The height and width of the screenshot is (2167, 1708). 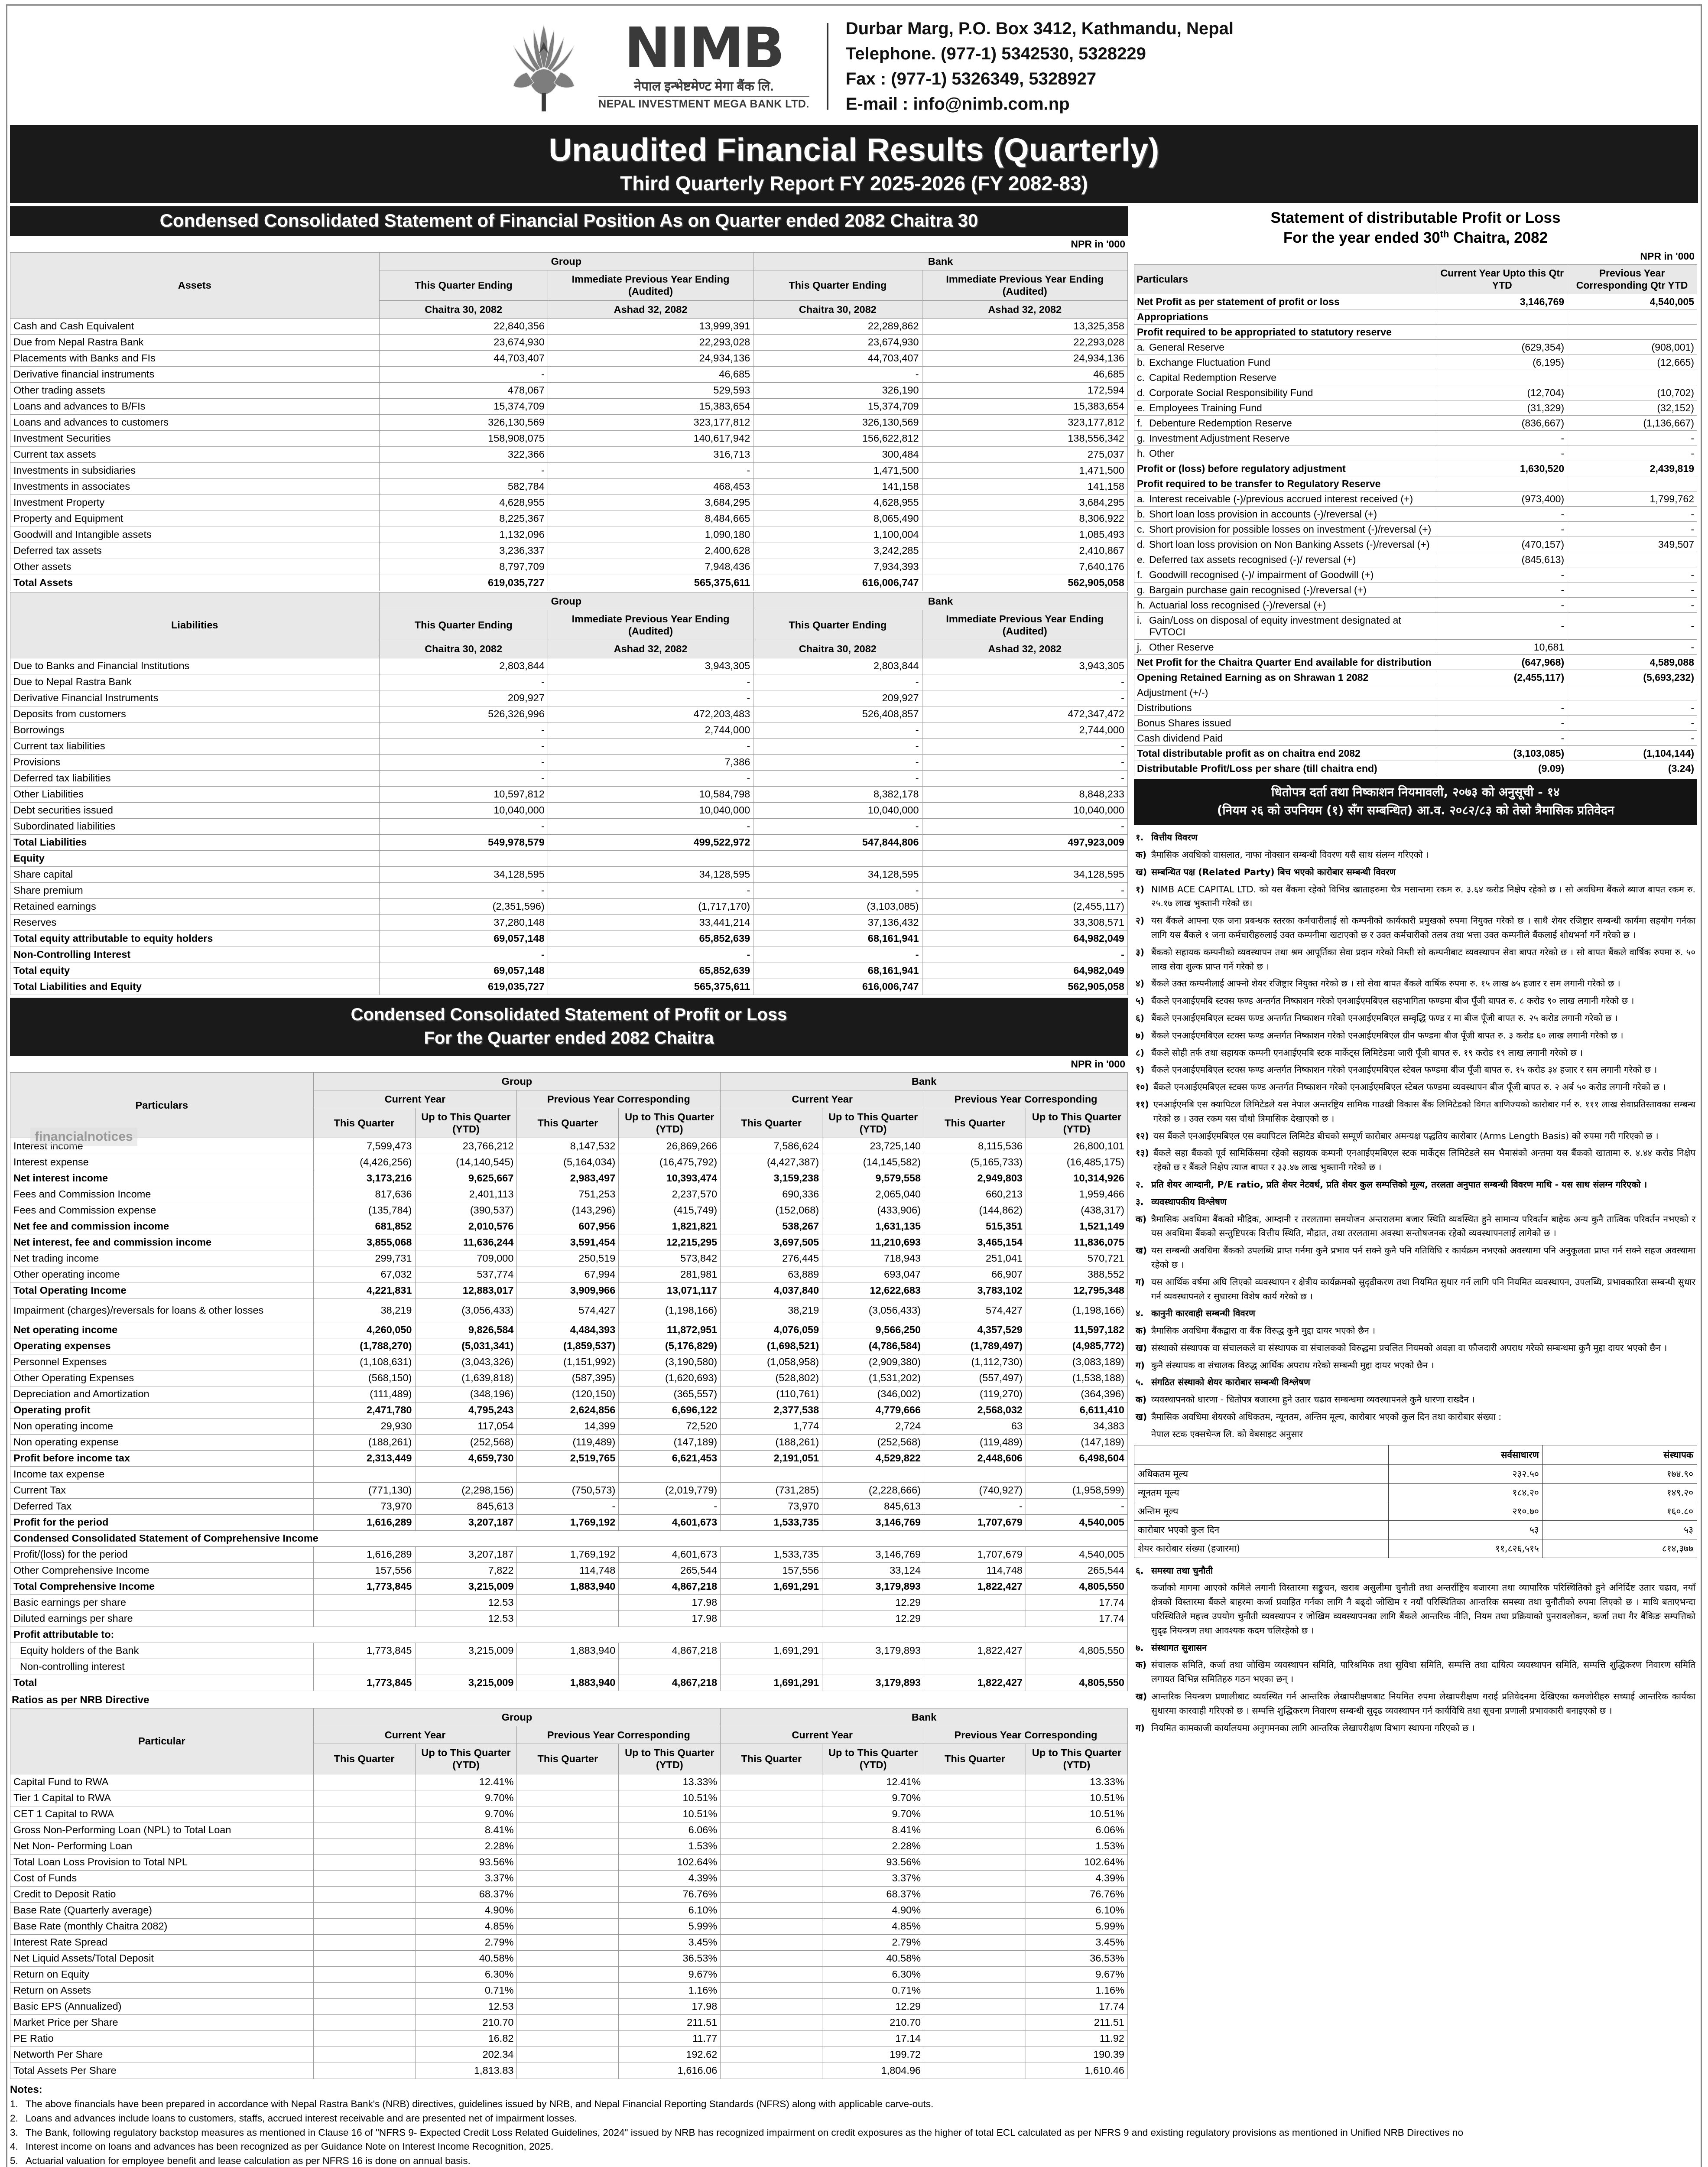 What do you see at coordinates (669, 1123) in the screenshot?
I see `pl-h4: Up to This Quarter (YTD)` at bounding box center [669, 1123].